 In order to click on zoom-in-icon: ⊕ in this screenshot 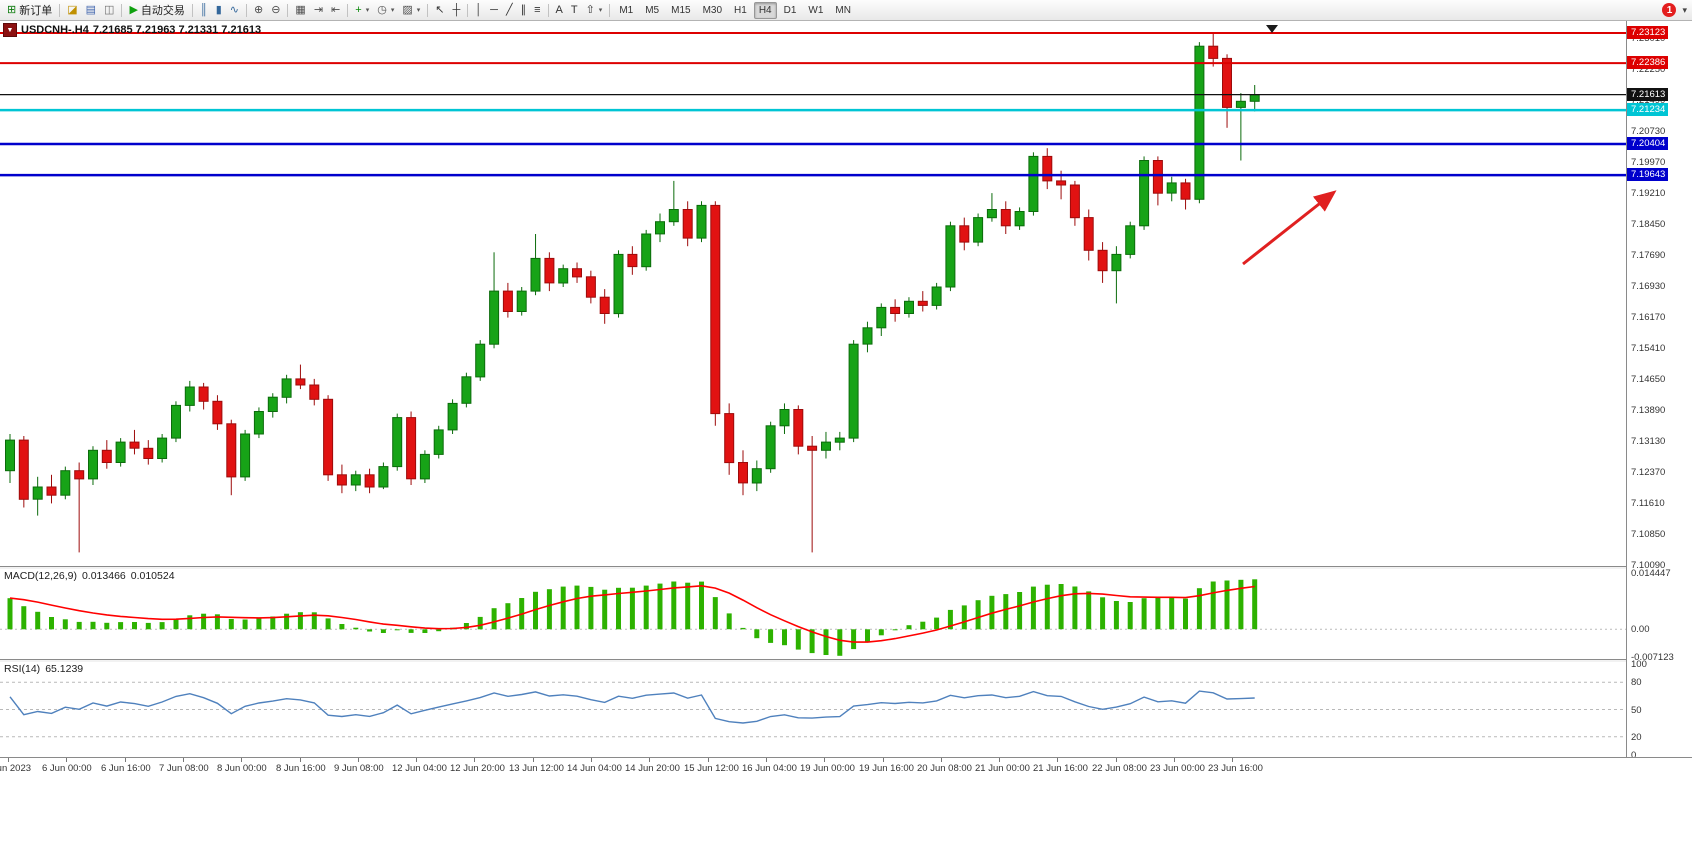, I will do `click(258, 9)`.